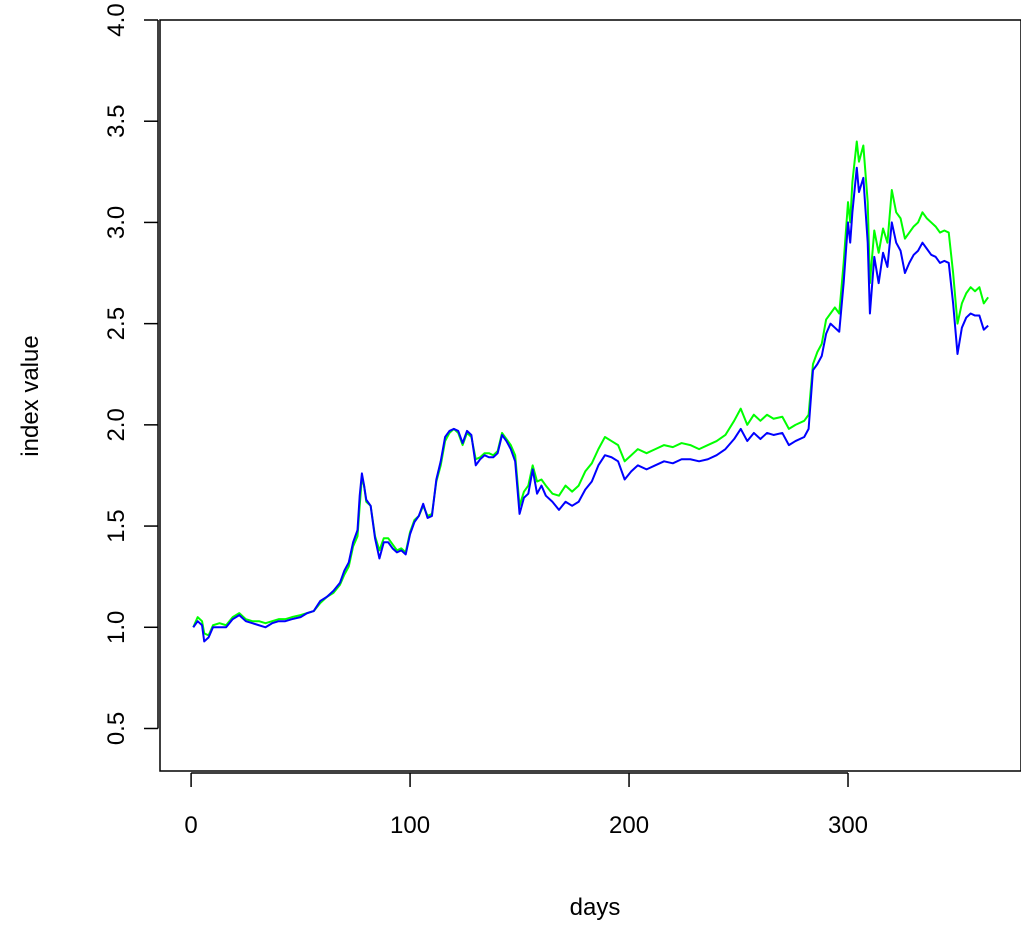 This screenshot has height=928, width=1021. What do you see at coordinates (131, 374) in the screenshot?
I see `y-axis: 0.5 1.0 1.5 2.0 2.5 3.0 3.5 4.0` at bounding box center [131, 374].